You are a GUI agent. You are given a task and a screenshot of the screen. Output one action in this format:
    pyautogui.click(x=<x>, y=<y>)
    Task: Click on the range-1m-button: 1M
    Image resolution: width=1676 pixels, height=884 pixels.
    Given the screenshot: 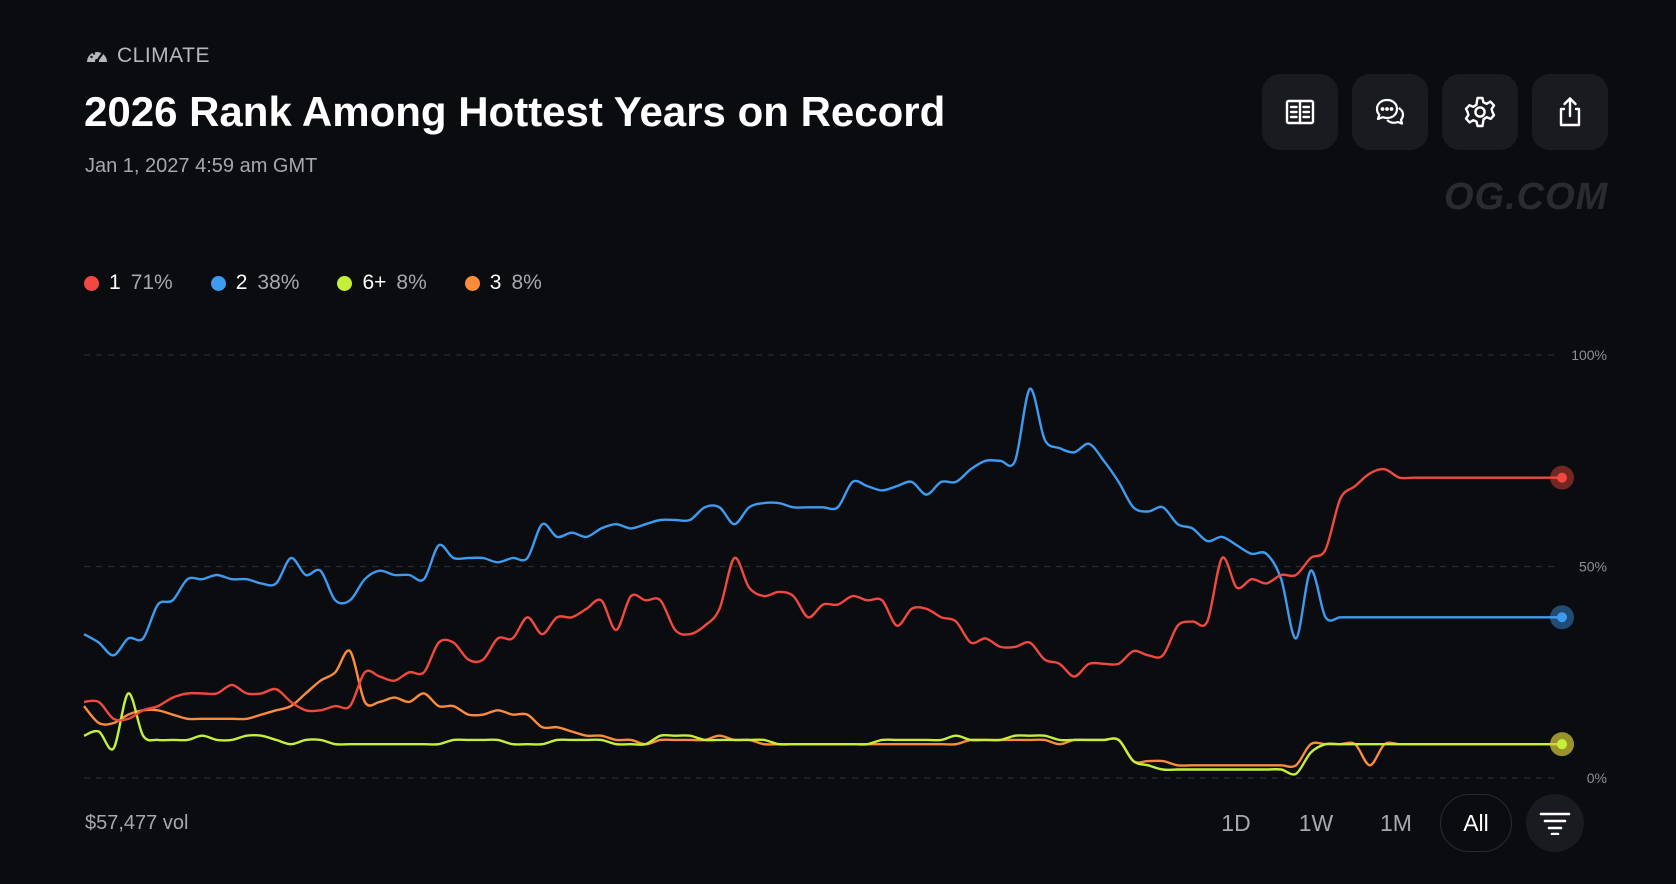 What is the action you would take?
    pyautogui.click(x=1396, y=822)
    